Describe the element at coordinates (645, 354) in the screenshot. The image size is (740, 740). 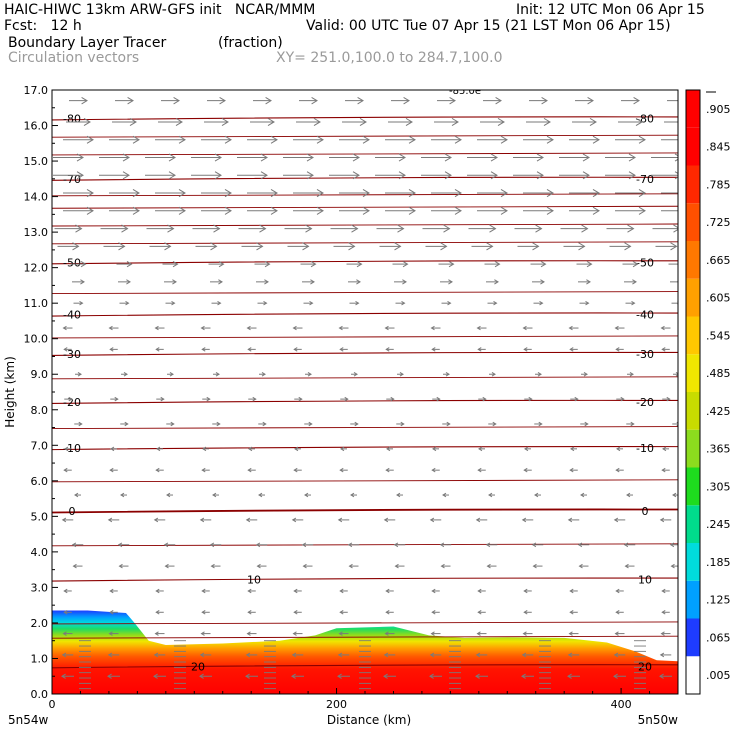
I see `contour-label: -30` at that location.